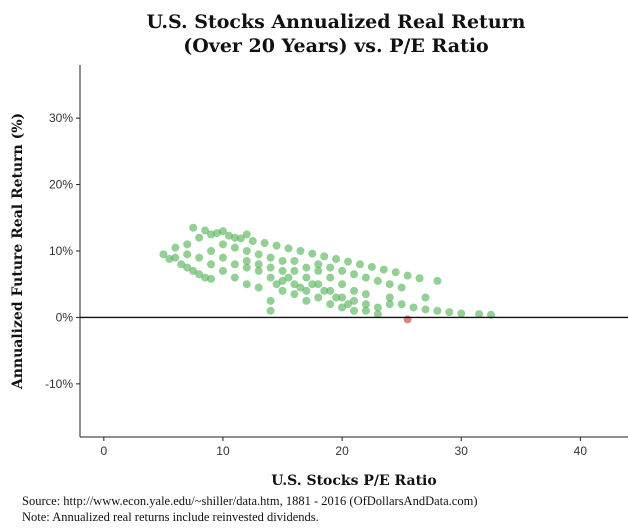 This screenshot has width=628, height=530. What do you see at coordinates (336, 22) in the screenshot?
I see `chart-title-line1: U.S. Stocks Annualized Real Return` at bounding box center [336, 22].